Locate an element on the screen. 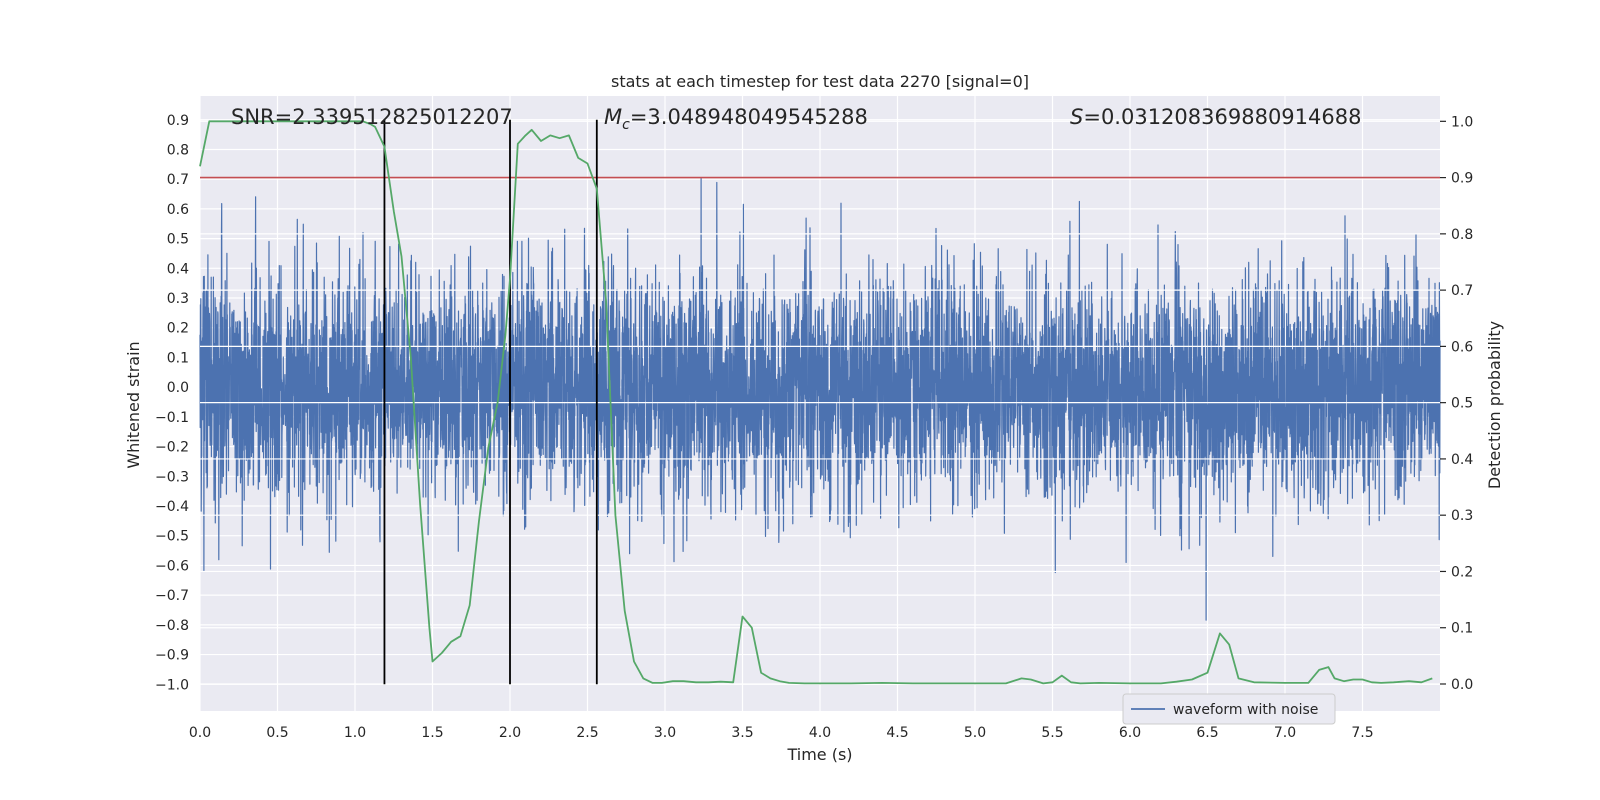  legend-box is located at coordinates (1229, 709).